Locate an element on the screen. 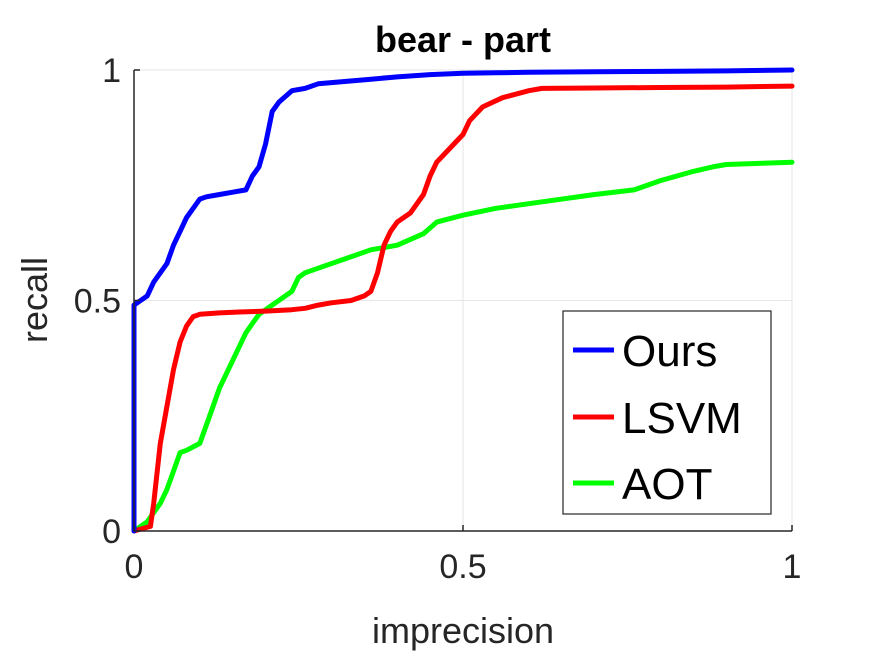 The height and width of the screenshot is (656, 875). x-axis-label: imprecision is located at coordinates (463, 630).